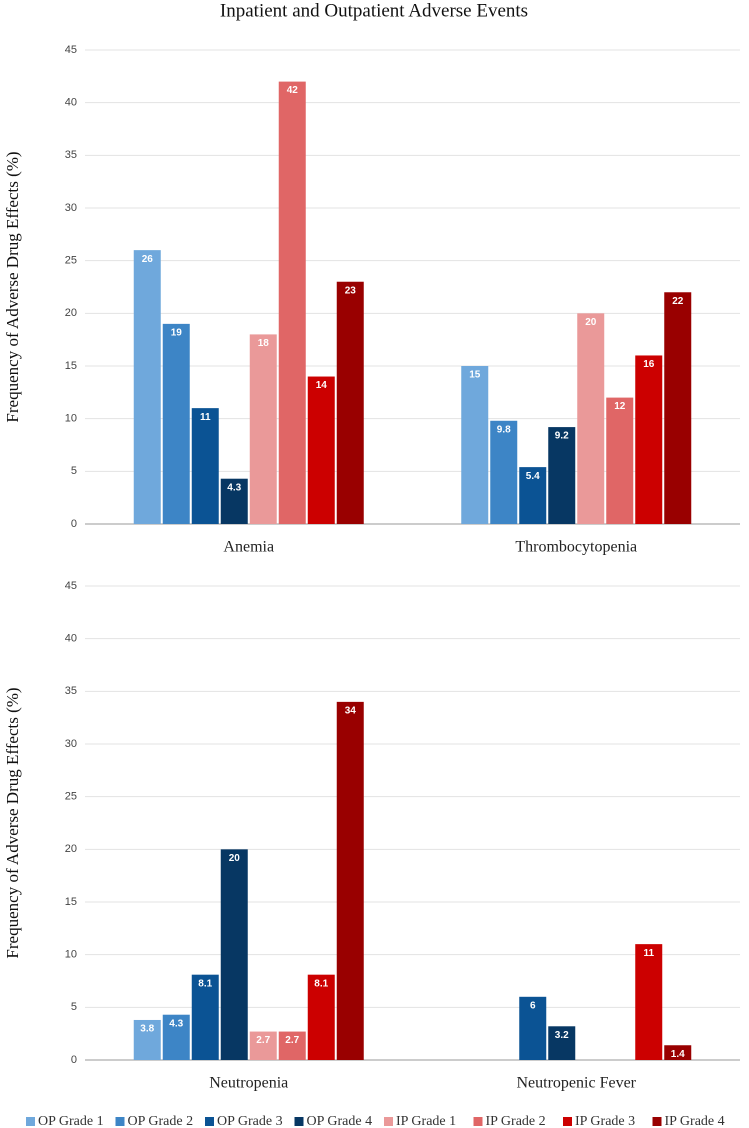 The width and height of the screenshot is (749, 1128). What do you see at coordinates (426, 1121) in the screenshot?
I see `legend-label: IP Grade 1` at bounding box center [426, 1121].